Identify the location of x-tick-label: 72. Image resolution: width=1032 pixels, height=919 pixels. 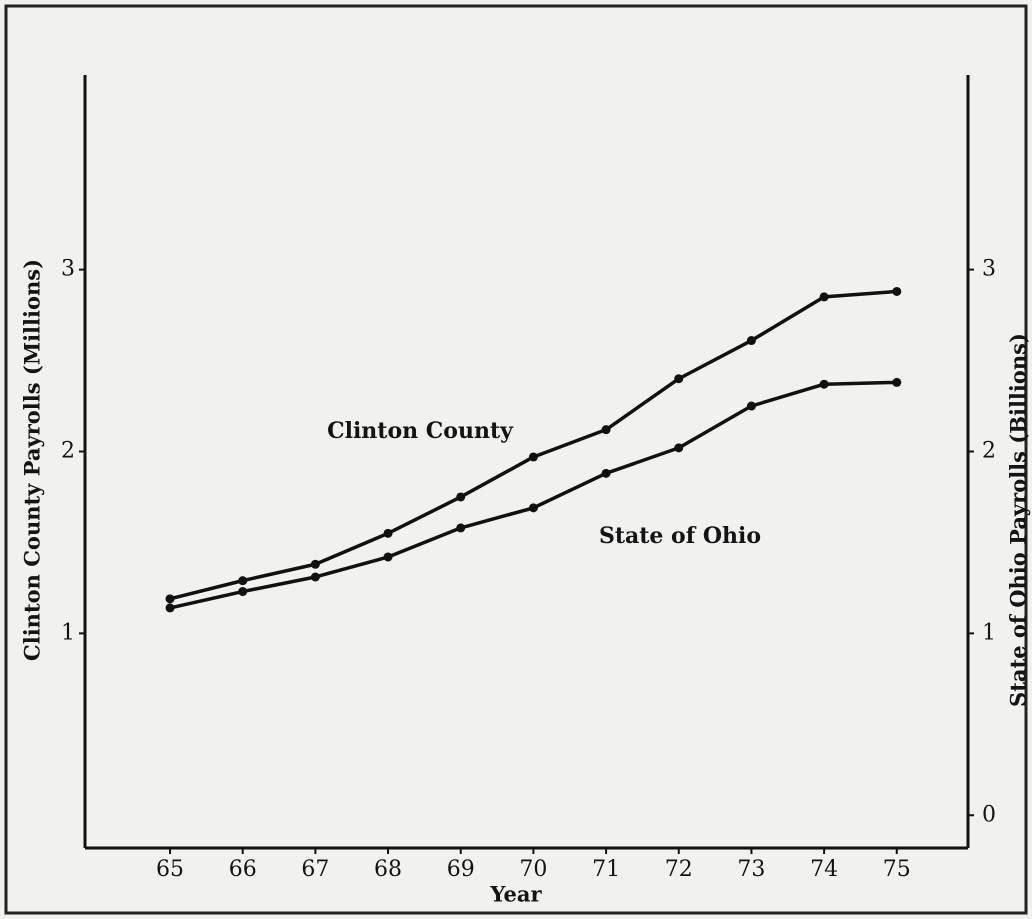
(679, 869).